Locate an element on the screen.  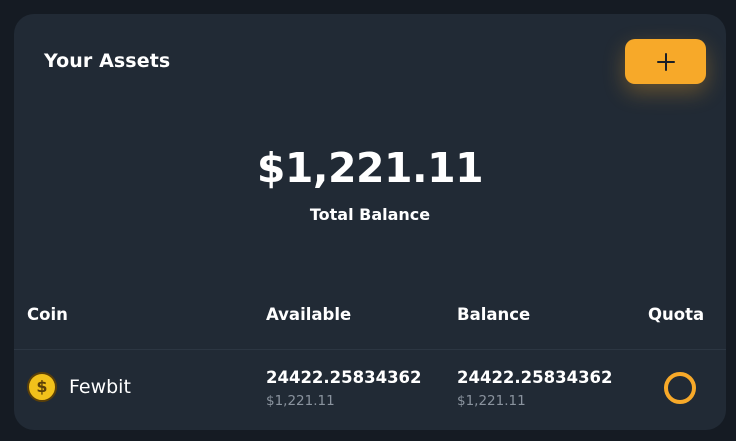
balance-fiat-value: $1,221.11 is located at coordinates (491, 401).